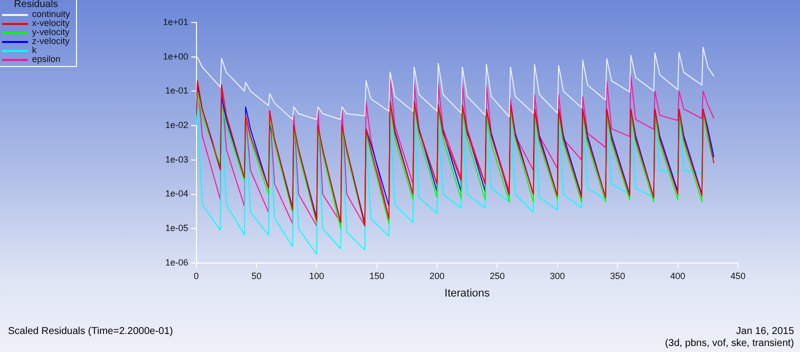 Image resolution: width=800 pixels, height=352 pixels. What do you see at coordinates (36, 5) in the screenshot?
I see `legend-title: Residuals` at bounding box center [36, 5].